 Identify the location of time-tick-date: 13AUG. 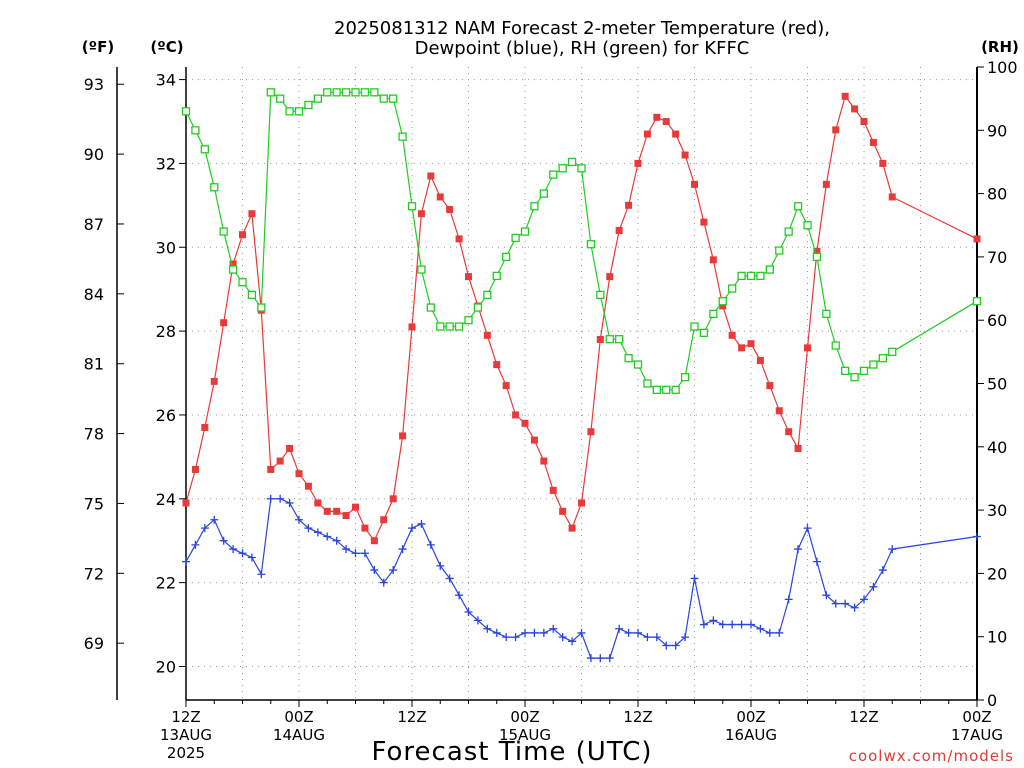
(186, 735).